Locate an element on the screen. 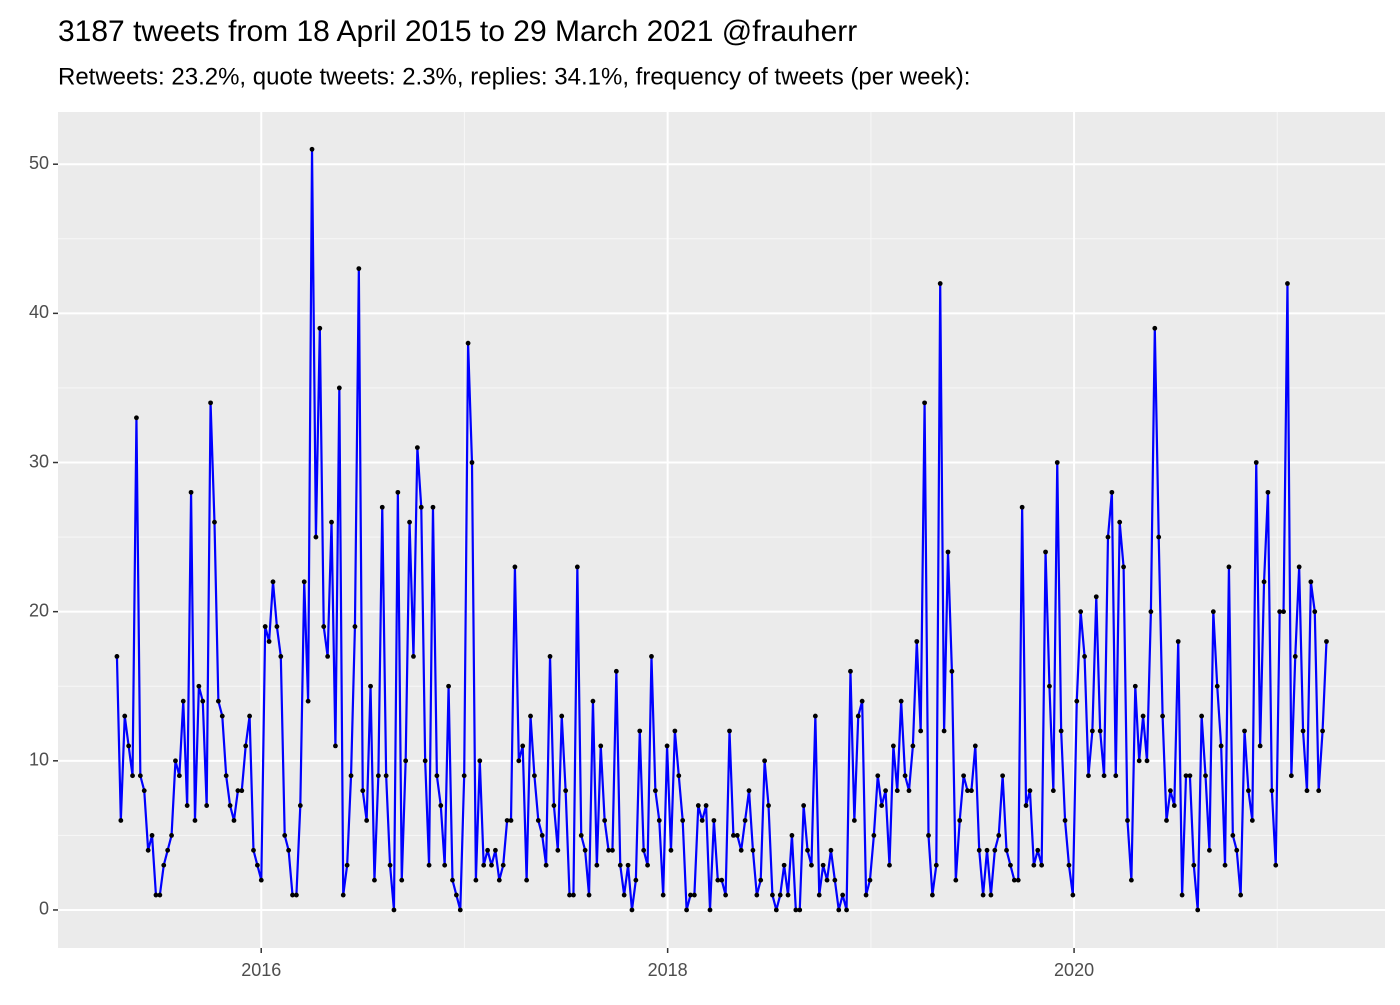  x-tick-label: 2020 is located at coordinates (1074, 970).